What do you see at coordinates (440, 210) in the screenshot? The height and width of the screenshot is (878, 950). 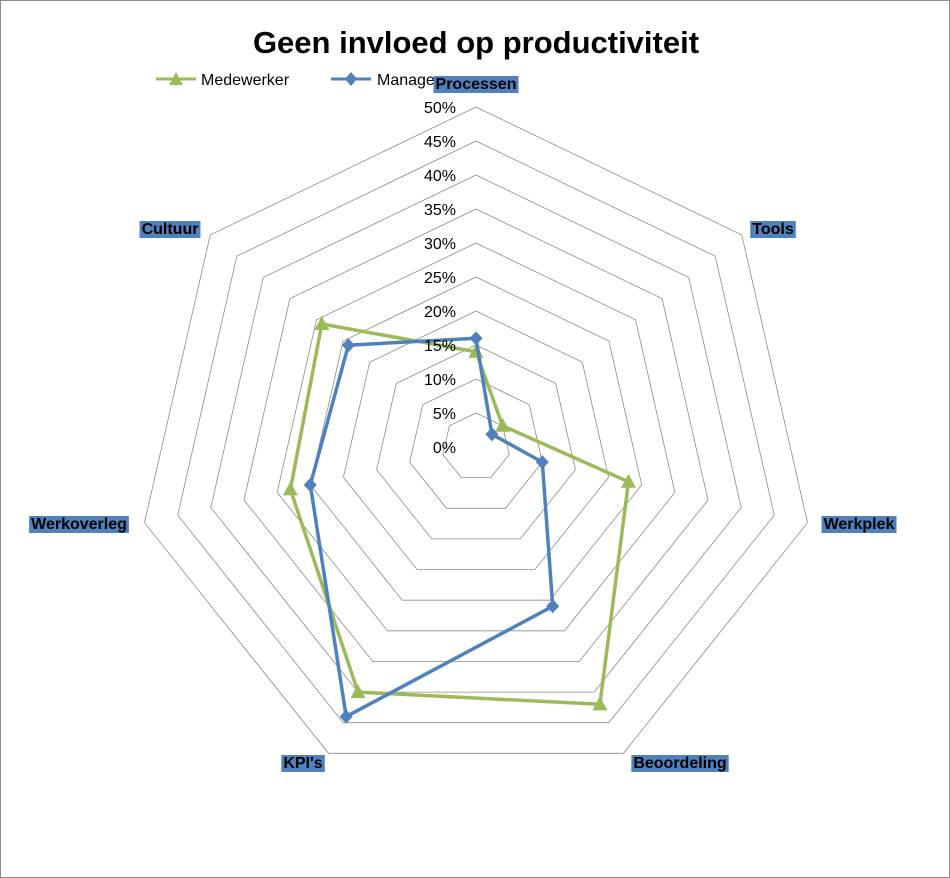 I see `tick-label: 35%` at bounding box center [440, 210].